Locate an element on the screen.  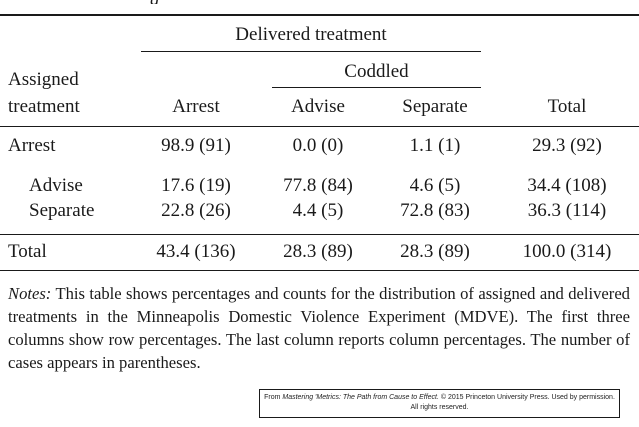
table-cell: 100.0 (314) is located at coordinates (567, 251).